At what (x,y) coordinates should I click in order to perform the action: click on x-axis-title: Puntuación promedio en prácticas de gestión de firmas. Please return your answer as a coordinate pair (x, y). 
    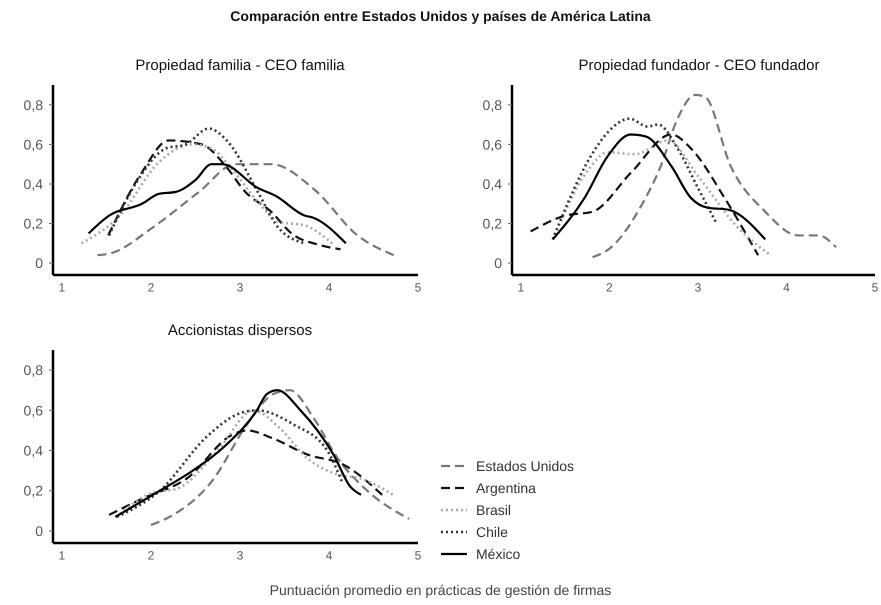
    Looking at the image, I should click on (440, 590).